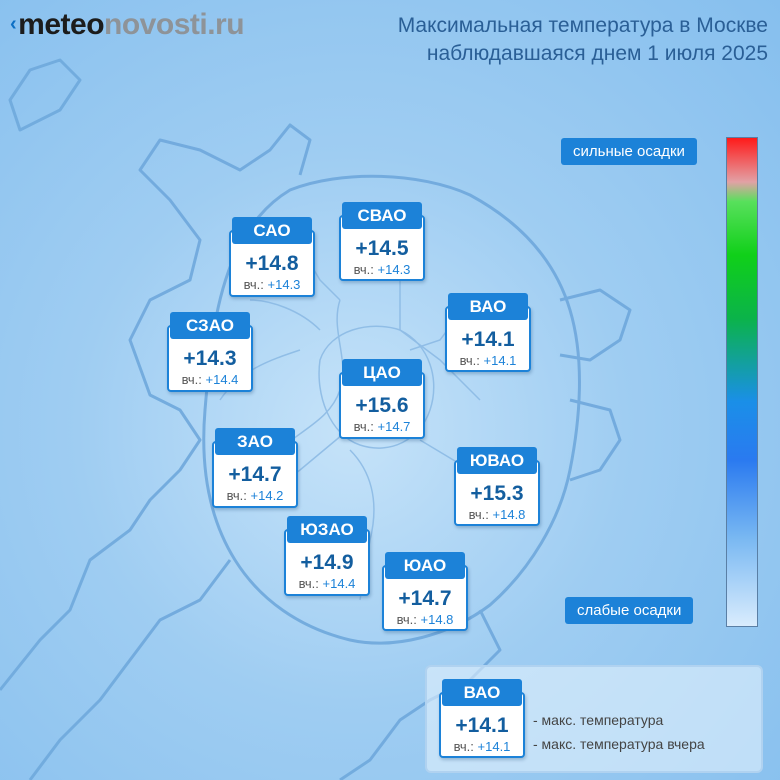  Describe the element at coordinates (425, 565) in the screenshot. I see `district-name: ЮАО` at that location.